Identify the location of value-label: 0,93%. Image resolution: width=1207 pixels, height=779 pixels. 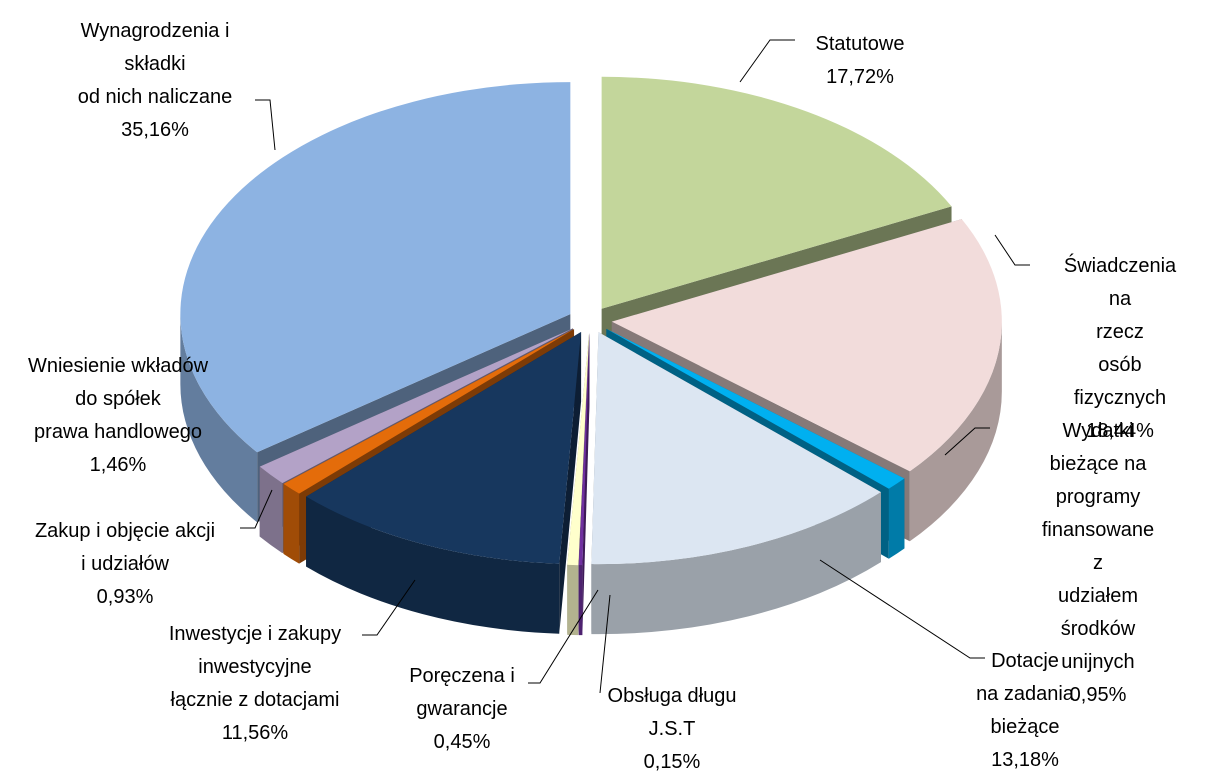
(125, 597).